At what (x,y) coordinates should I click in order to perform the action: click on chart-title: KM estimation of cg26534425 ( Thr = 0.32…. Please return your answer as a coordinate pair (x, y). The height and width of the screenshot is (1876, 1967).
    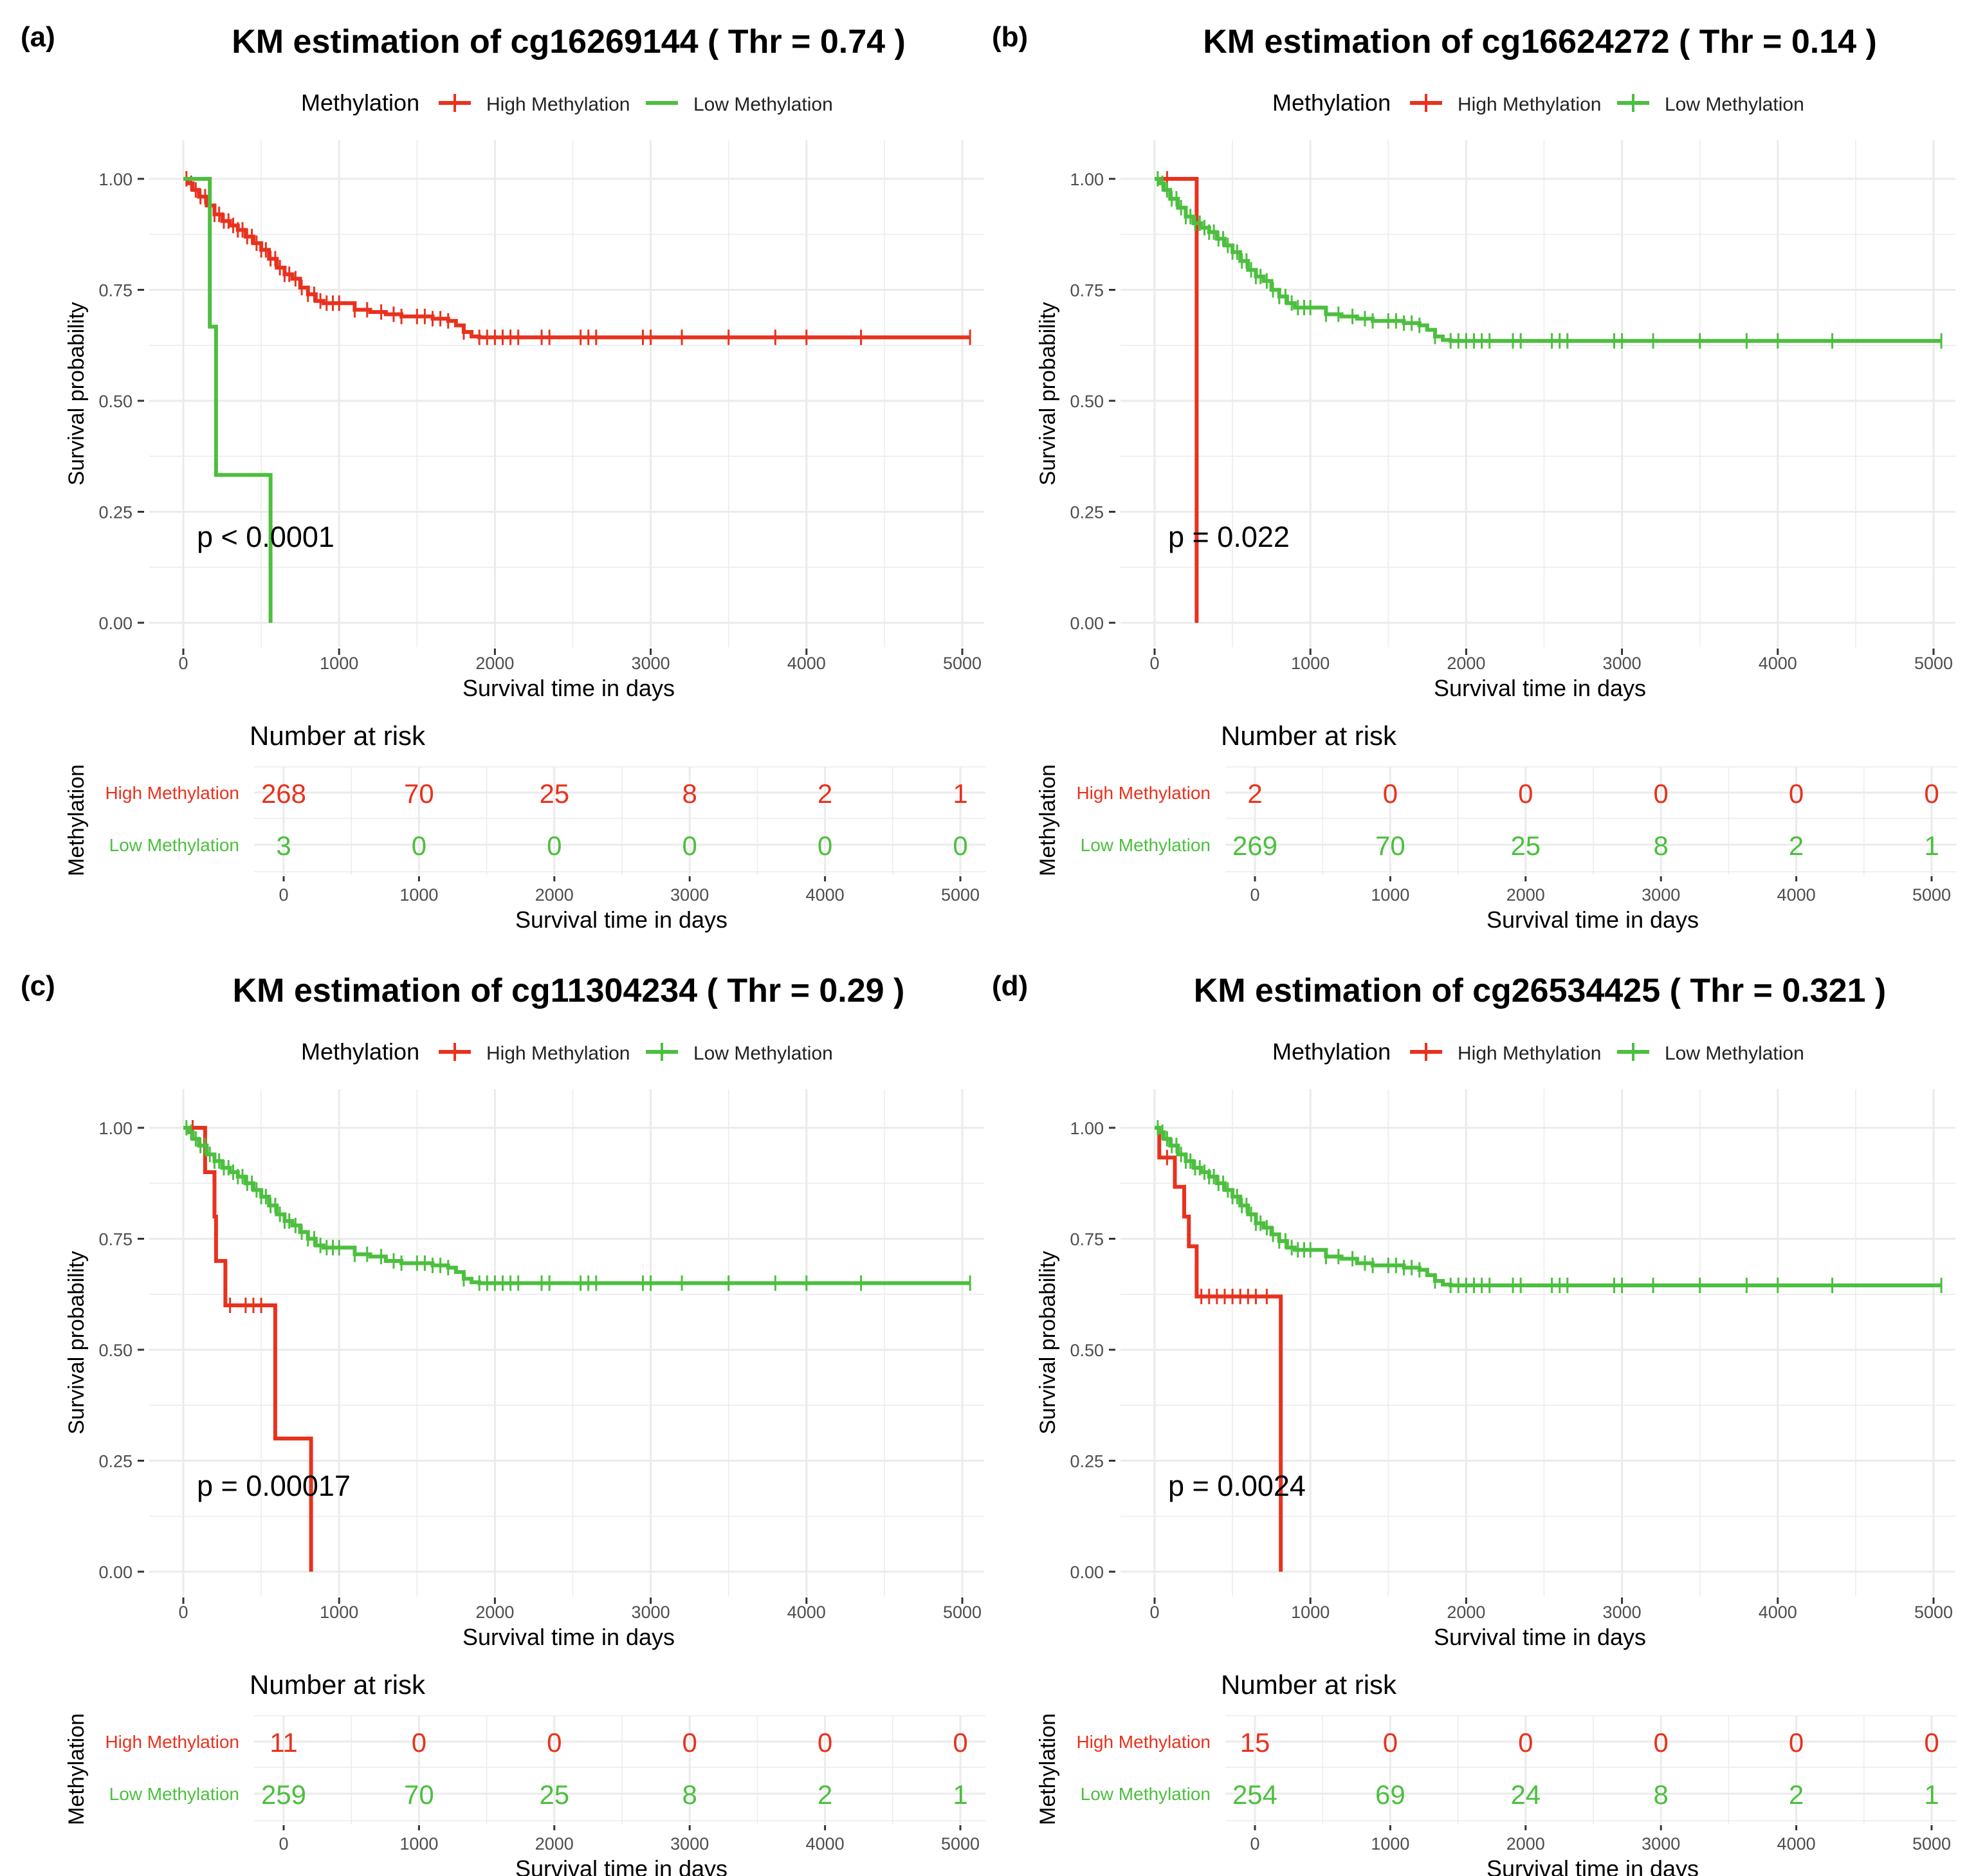
    Looking at the image, I should click on (1540, 990).